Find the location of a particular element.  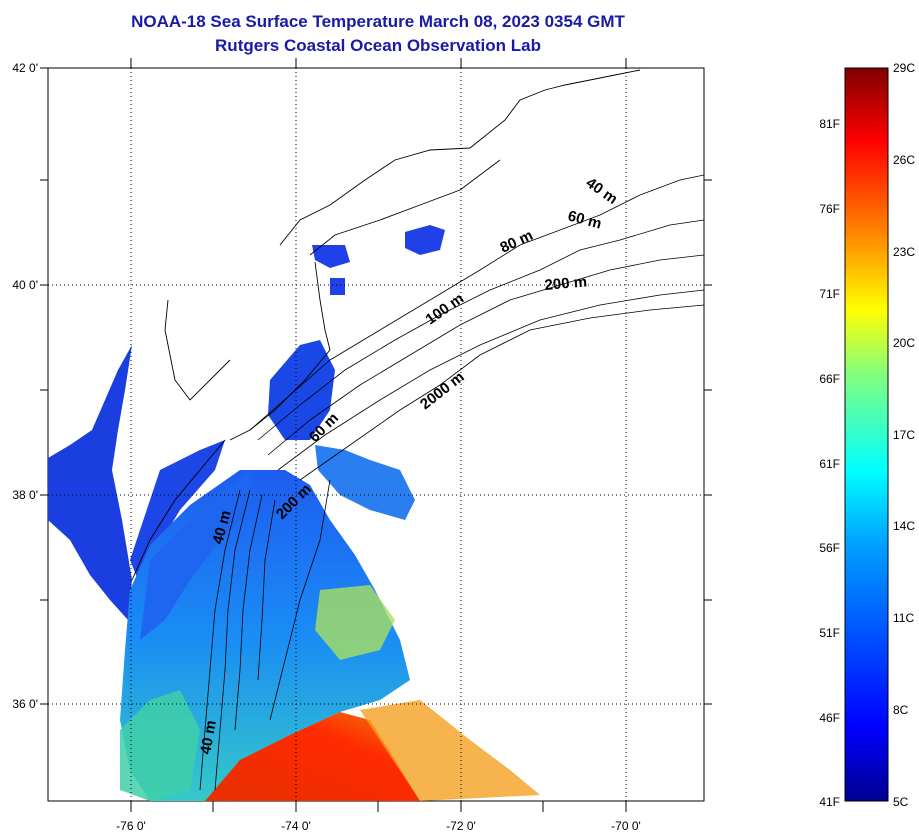

y-tick-label: 40 0' is located at coordinates (25, 285).